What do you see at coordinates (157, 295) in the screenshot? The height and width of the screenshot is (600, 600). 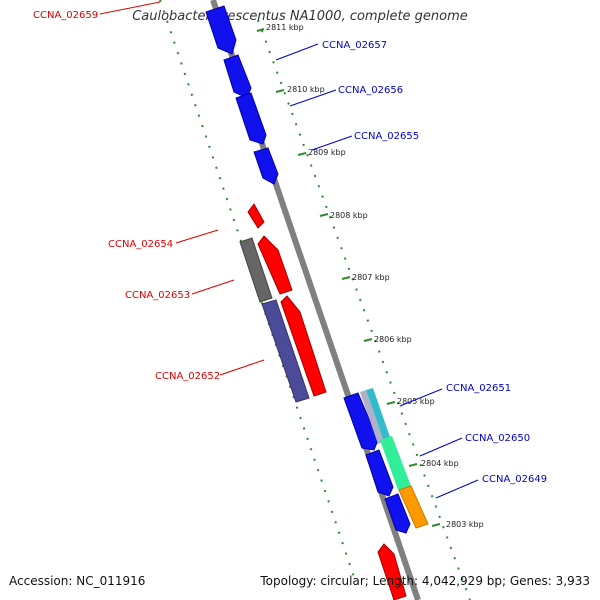 I see `gene-label-ccna-02653: CCNA_02653` at bounding box center [157, 295].